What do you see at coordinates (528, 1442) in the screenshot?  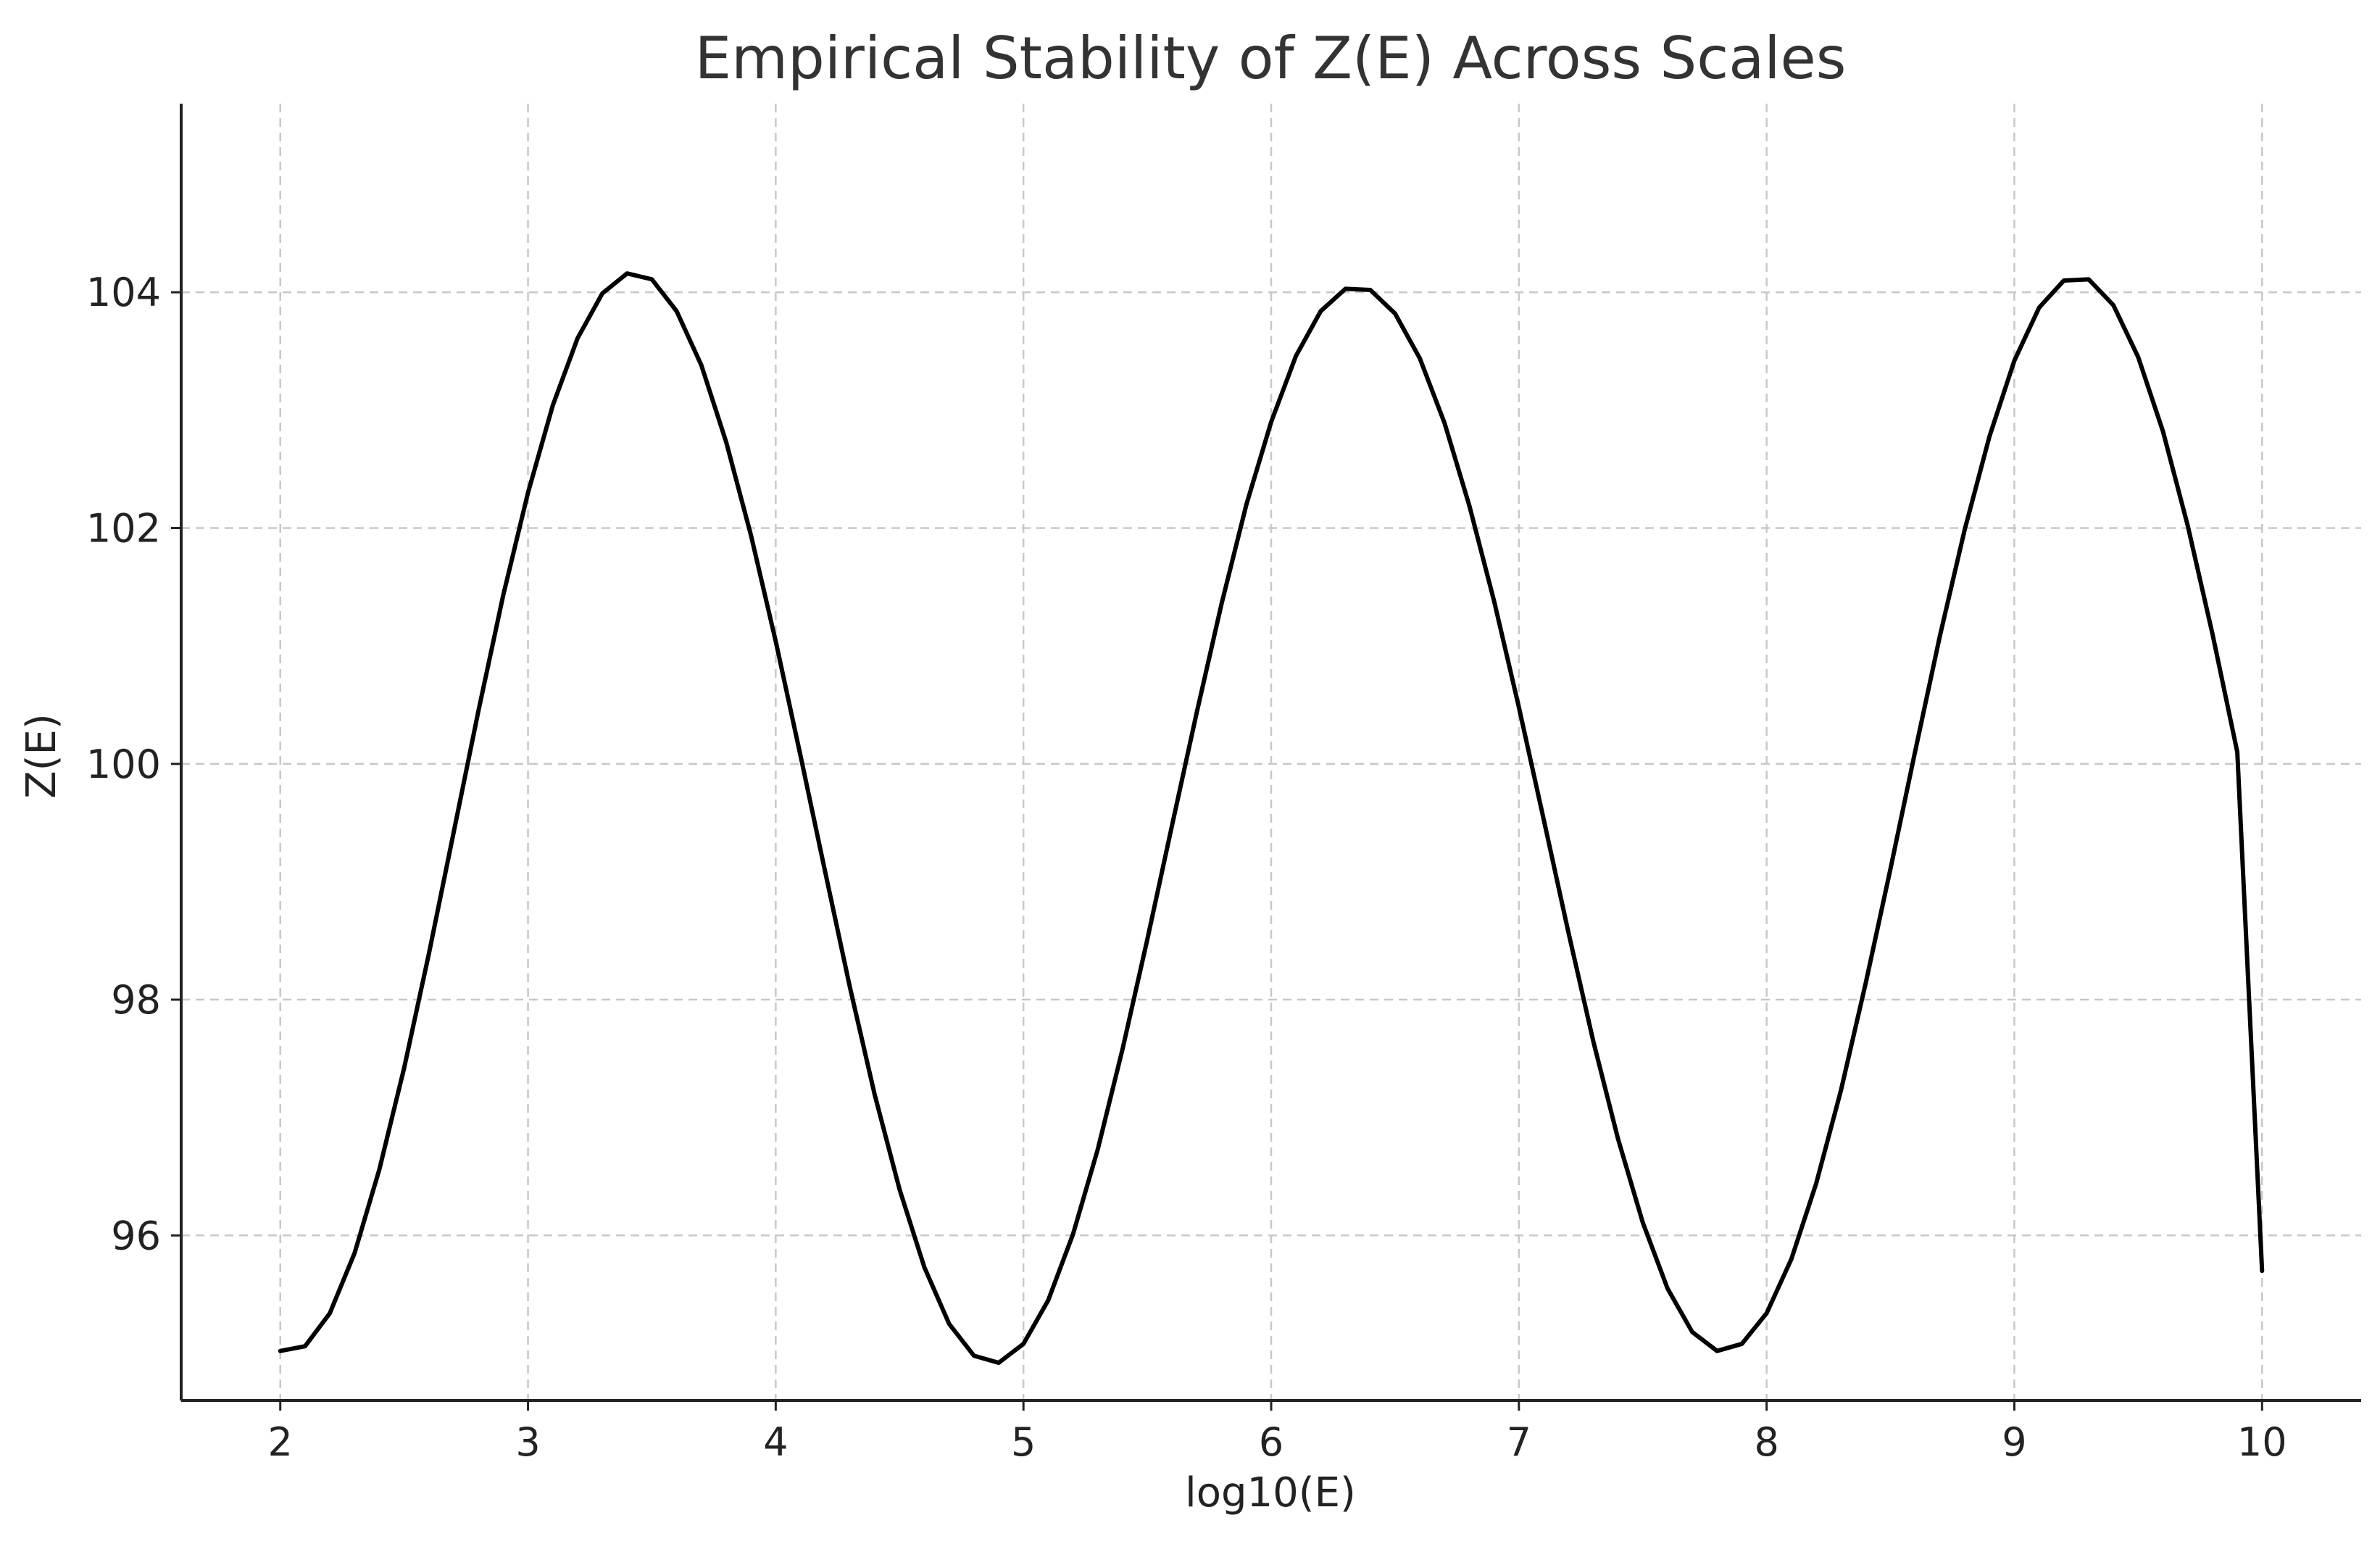 I see `x-tick-label-3: 3` at bounding box center [528, 1442].